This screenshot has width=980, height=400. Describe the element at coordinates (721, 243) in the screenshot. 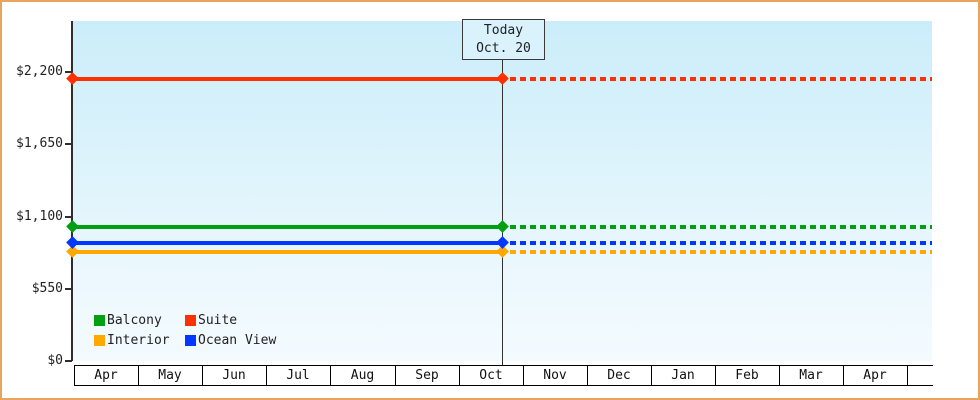

I see `series-line-ocean-view-dashed` at that location.